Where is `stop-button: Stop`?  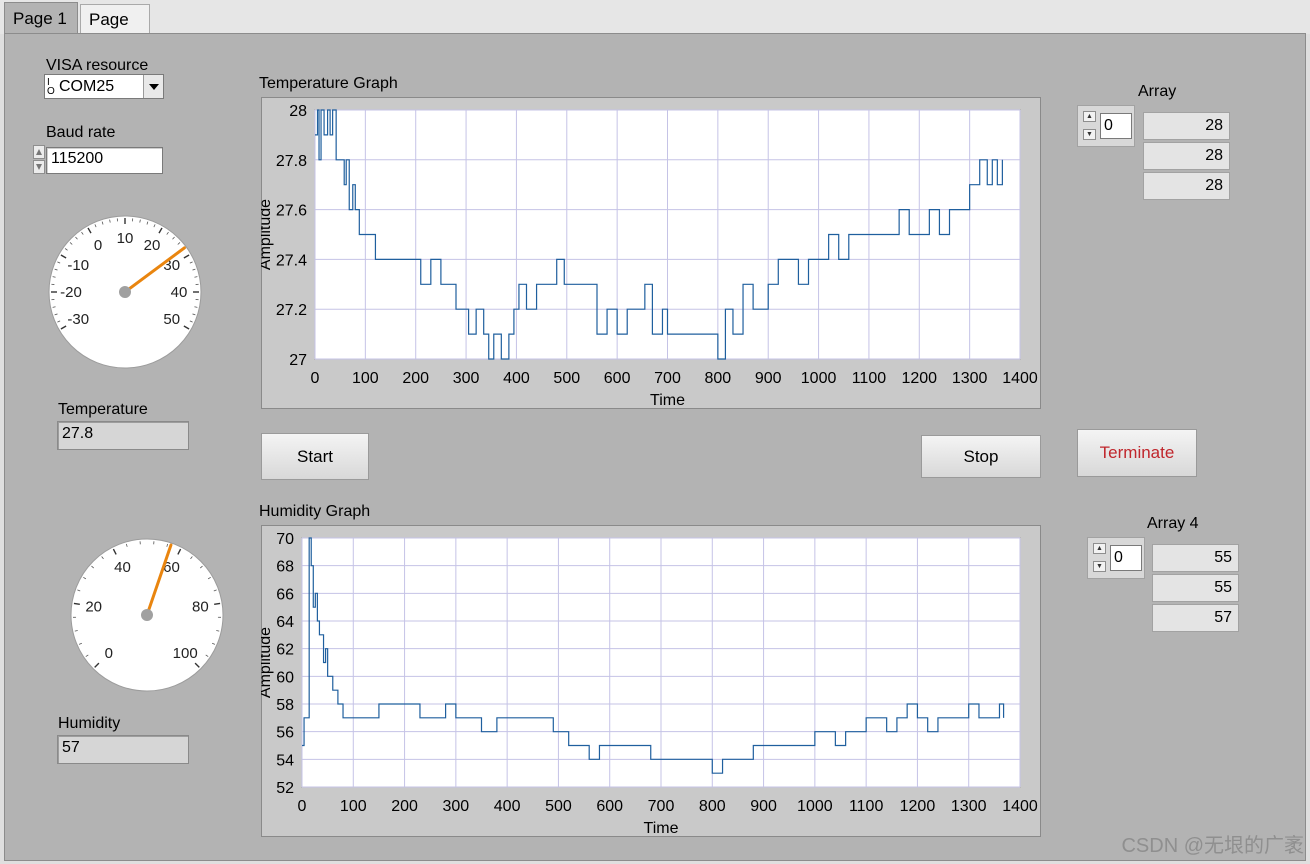 stop-button: Stop is located at coordinates (981, 456).